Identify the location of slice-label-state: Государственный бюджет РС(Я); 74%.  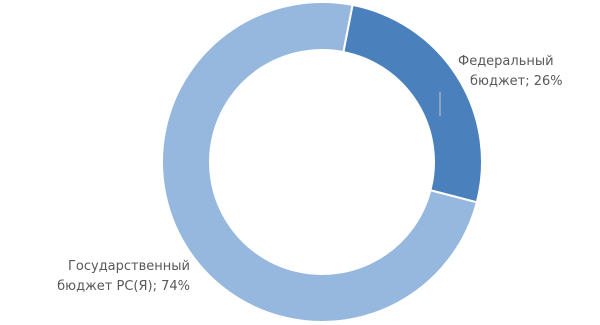
(123, 277).